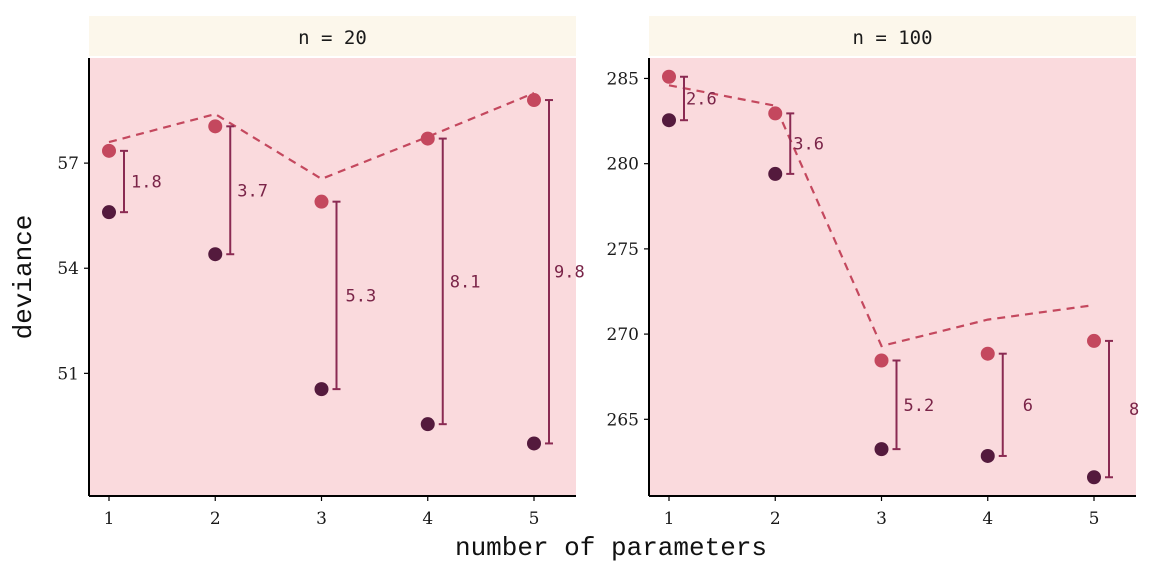 This screenshot has height=576, width=1152. I want to click on panel-2-y-tick-label: 280, so click(623, 165).